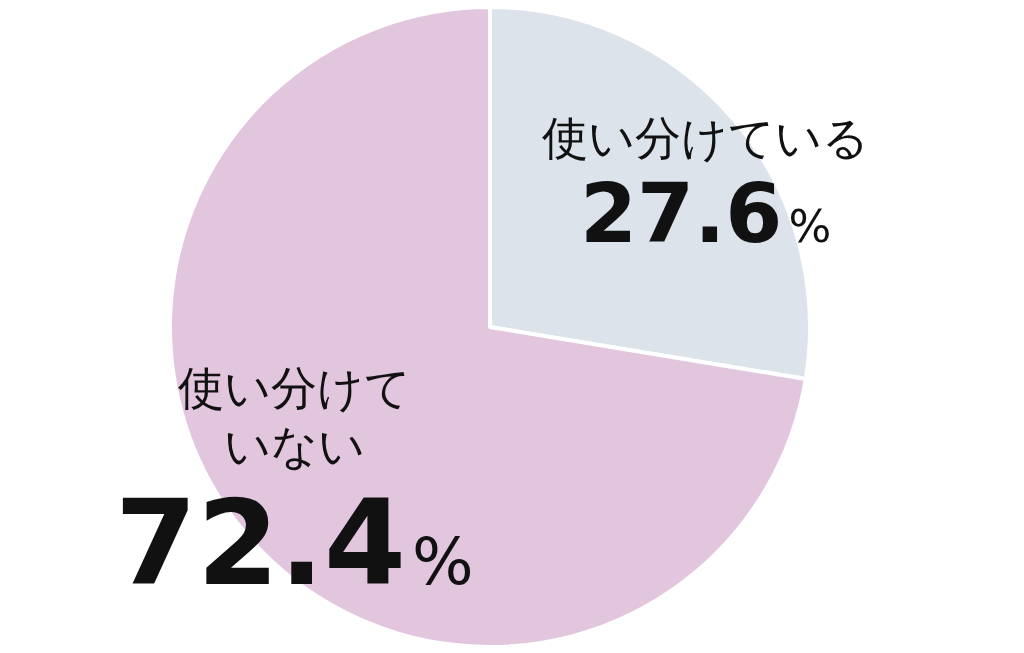 The height and width of the screenshot is (653, 1024). What do you see at coordinates (706, 137) in the screenshot?
I see `slice-label: 使い分けている` at bounding box center [706, 137].